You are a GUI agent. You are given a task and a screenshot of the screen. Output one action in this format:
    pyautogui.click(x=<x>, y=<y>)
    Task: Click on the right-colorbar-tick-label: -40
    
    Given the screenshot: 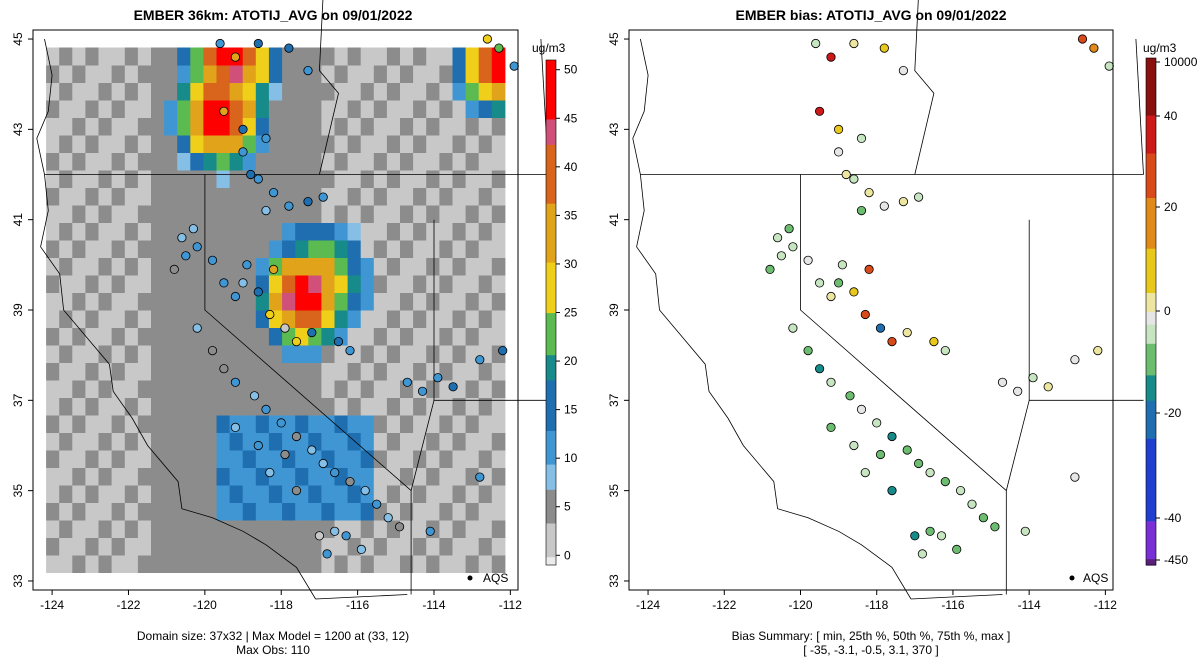 What is the action you would take?
    pyautogui.click(x=1173, y=518)
    